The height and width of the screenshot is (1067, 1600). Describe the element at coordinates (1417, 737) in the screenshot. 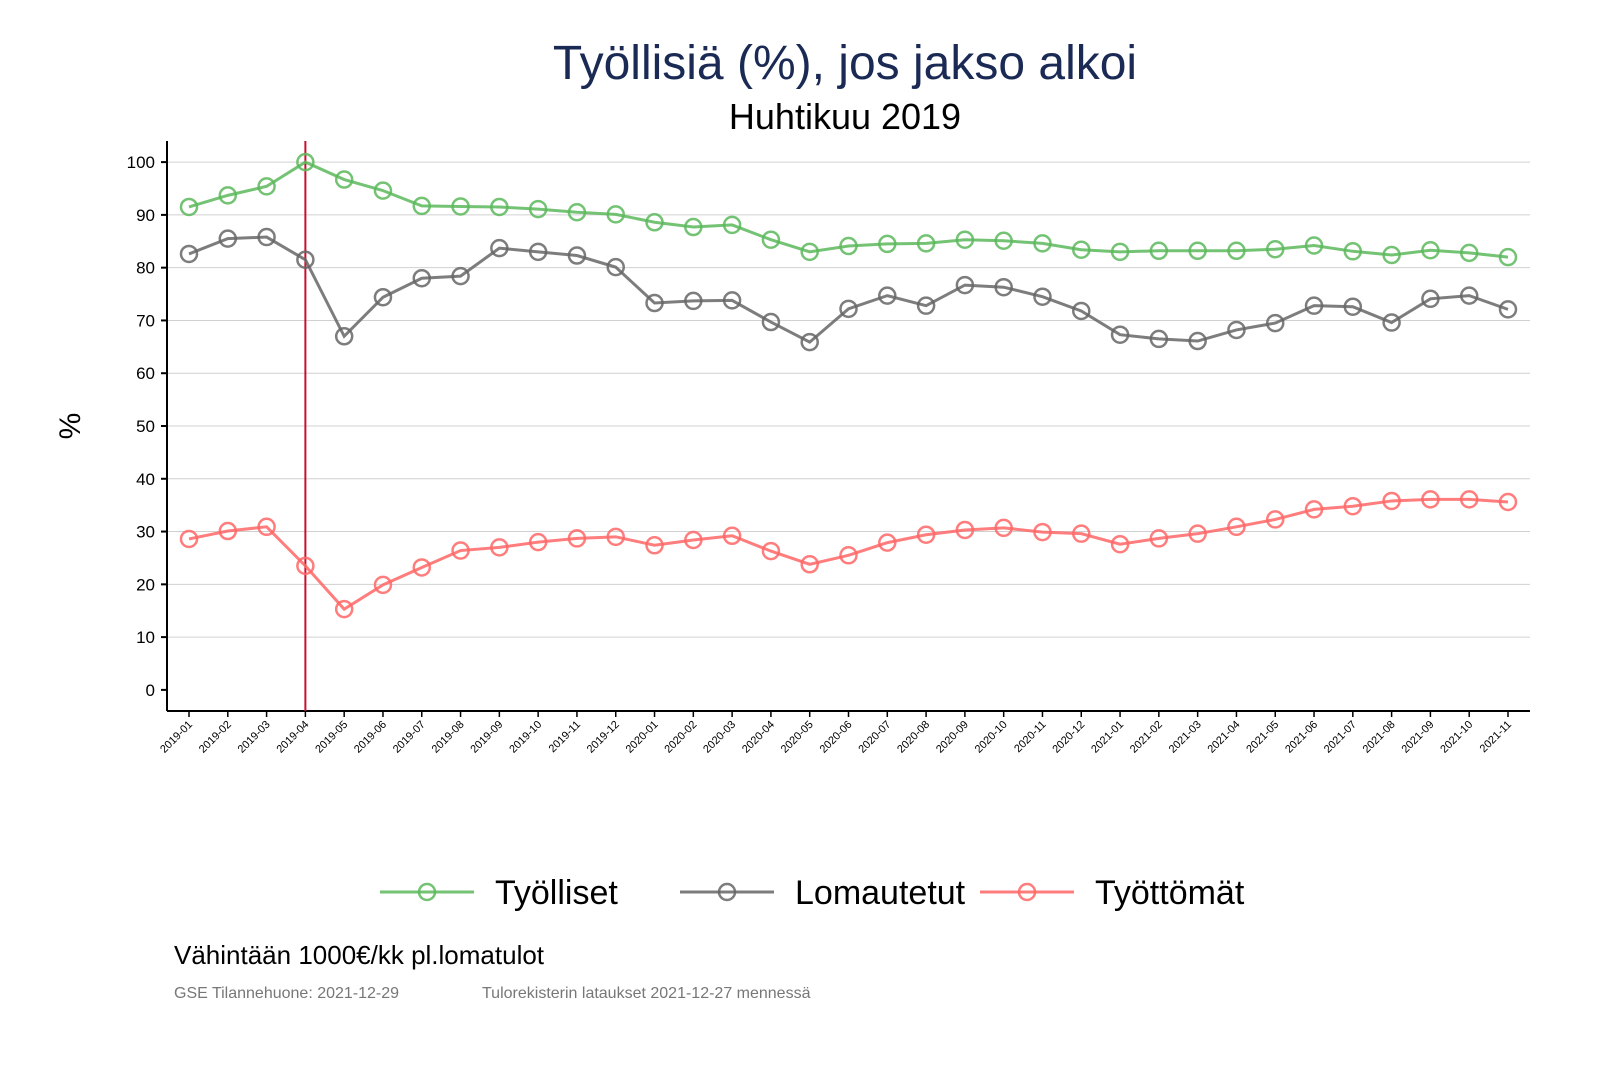

I see `x-tick-label: 2021-09` at that location.